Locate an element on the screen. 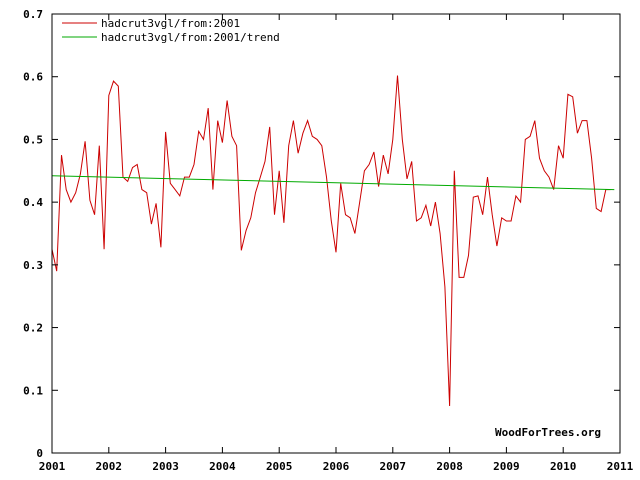  y-tick-label: 0 is located at coordinates (39, 453).